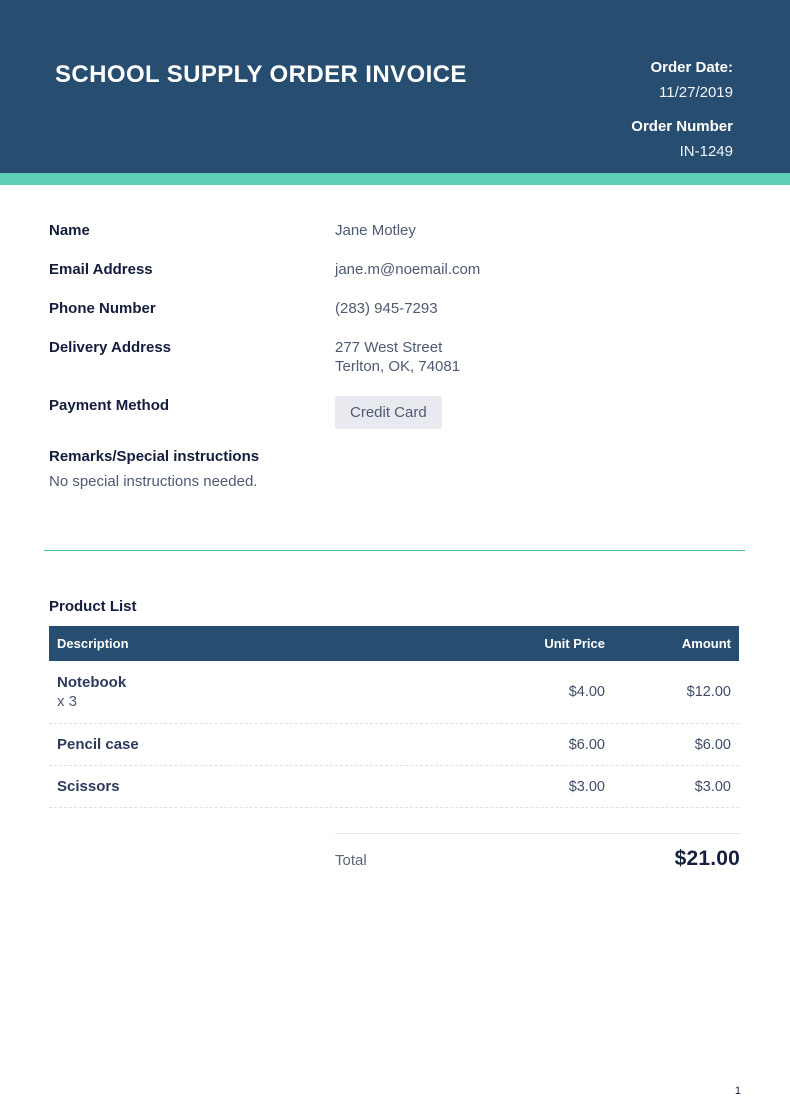  What do you see at coordinates (398, 366) in the screenshot?
I see `address-line-2: Terlton, OK, 74081` at bounding box center [398, 366].